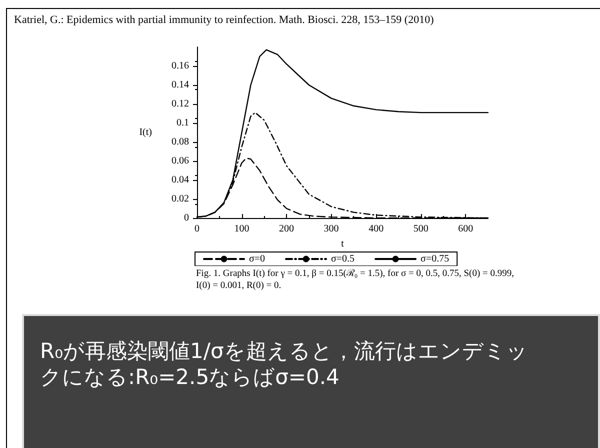 The image size is (600, 448). Describe the element at coordinates (180, 85) in the screenshot. I see `y-tick-label: 0.14` at that location.